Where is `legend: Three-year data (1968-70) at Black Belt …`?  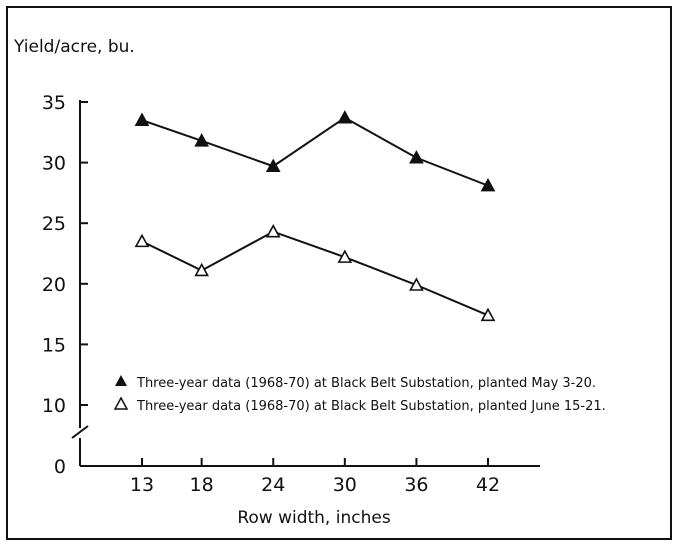
legend: Three-year data (1968-70) at Black Belt … is located at coordinates (359, 394).